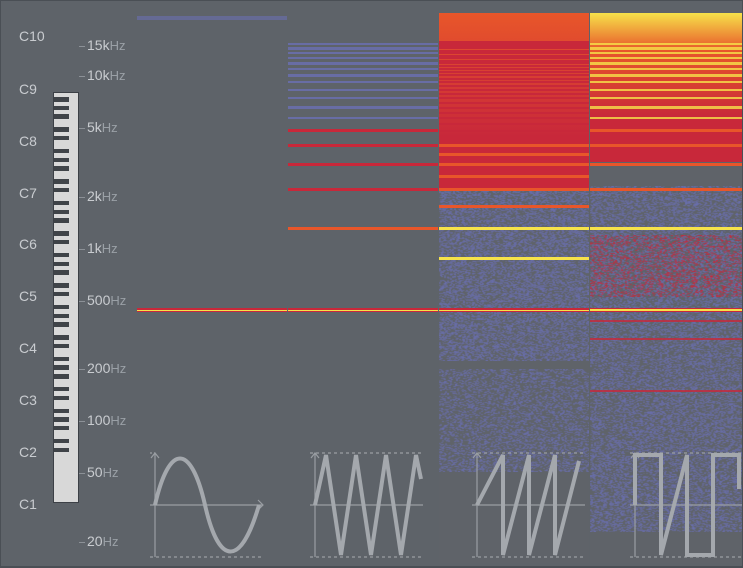 This screenshot has width=743, height=568. What do you see at coordinates (207, 505) in the screenshot?
I see `sine-wave-icon` at bounding box center [207, 505].